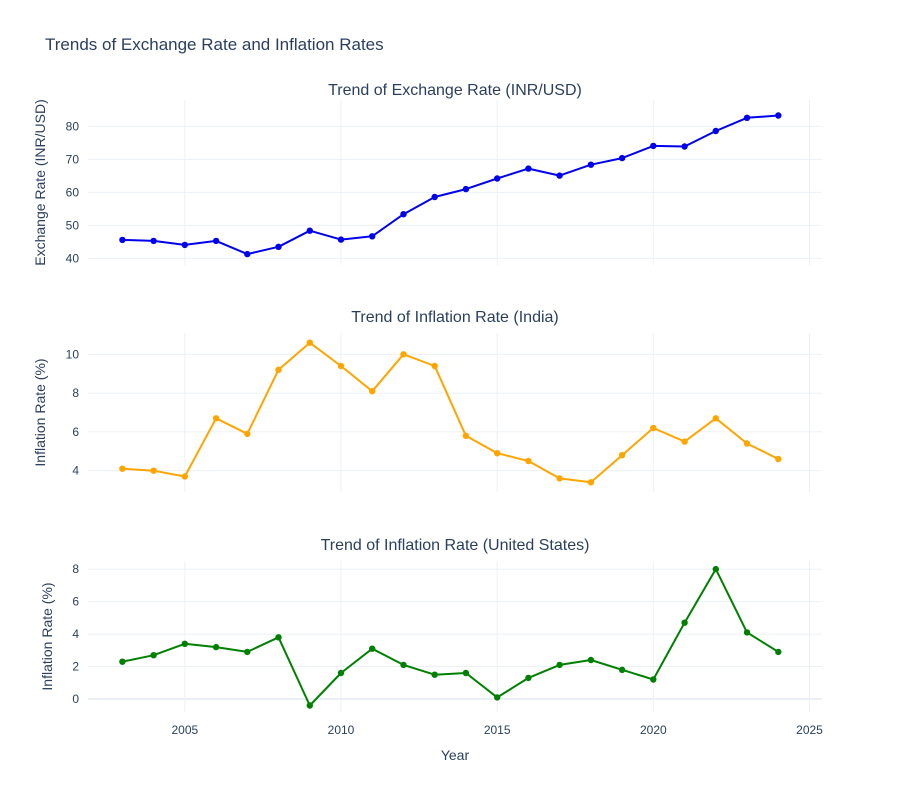  I want to click on y-tick-label: 40, so click(73, 258).